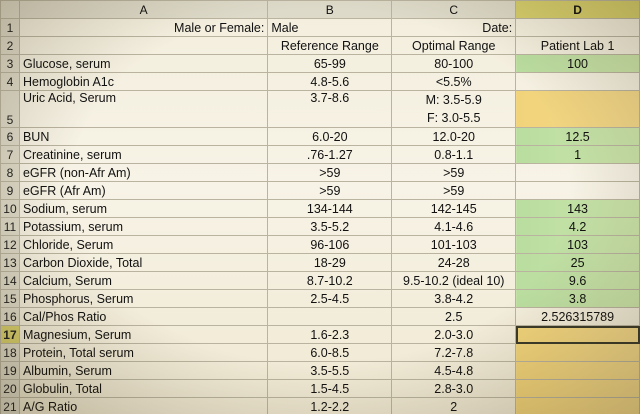 This screenshot has height=414, width=640. I want to click on cell-b: 18-29, so click(330, 262).